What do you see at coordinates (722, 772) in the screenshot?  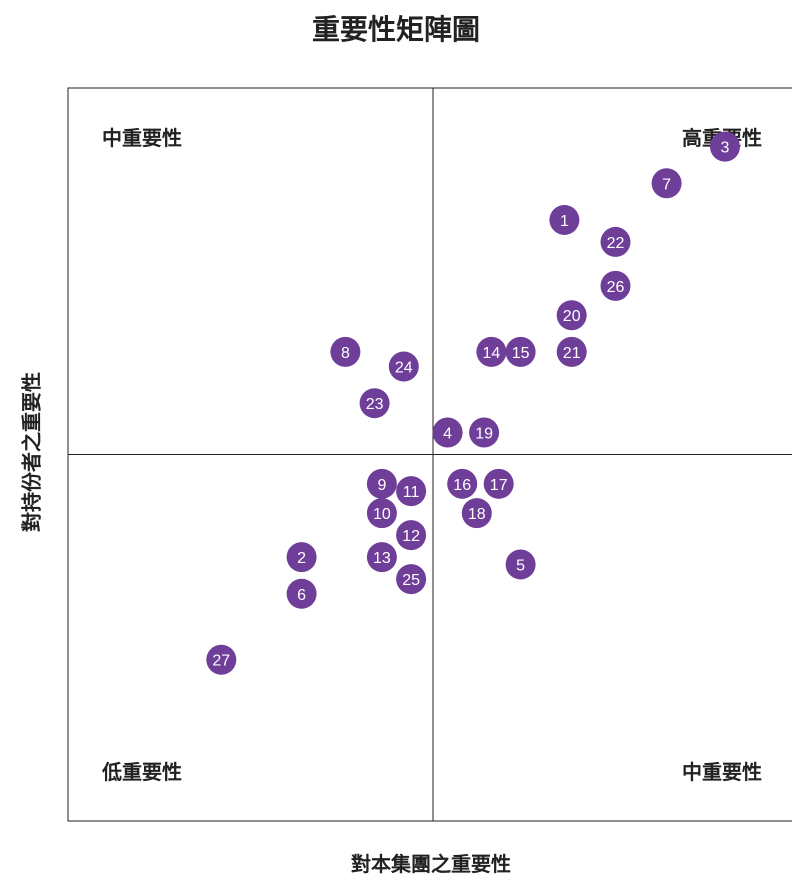 I see `quadrant-label-bottom-right: 中重要性` at bounding box center [722, 772].